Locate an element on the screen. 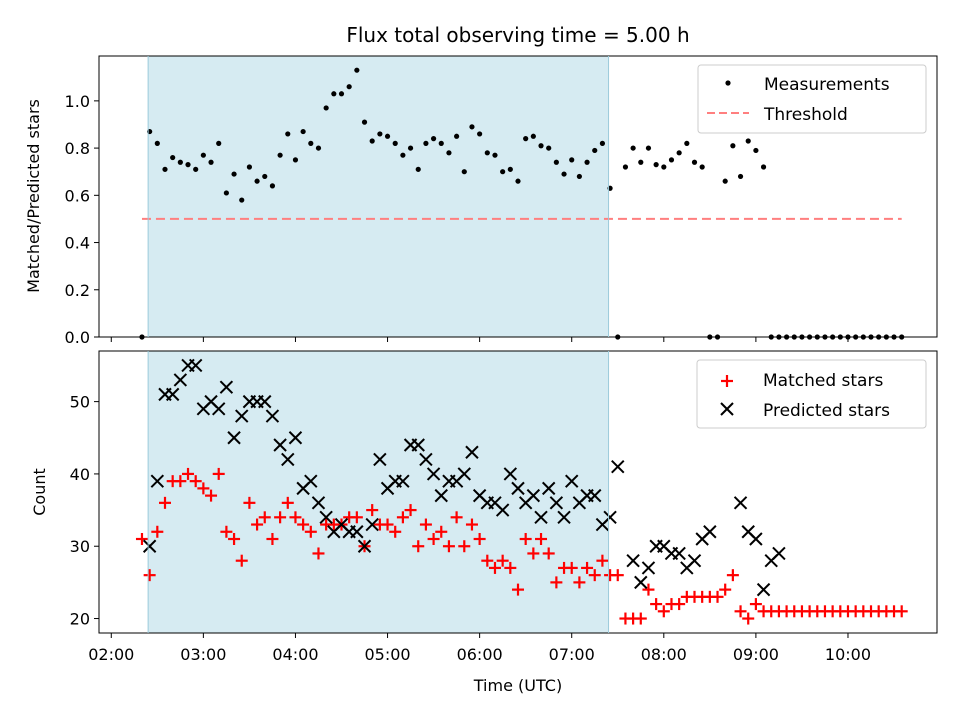 The width and height of the screenshot is (960, 724). legend-measurements-marker is located at coordinates (728, 83).